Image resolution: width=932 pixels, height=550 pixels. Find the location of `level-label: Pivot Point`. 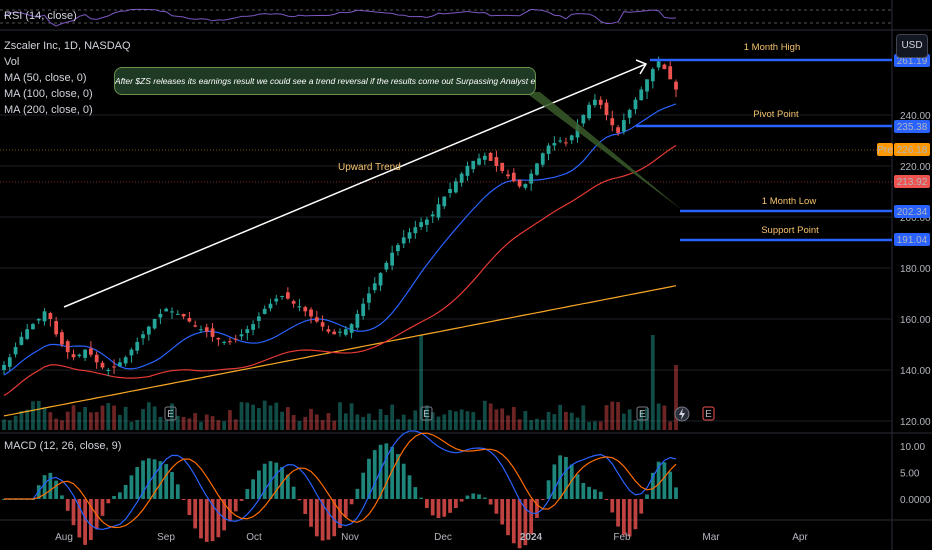

level-label: Pivot Point is located at coordinates (776, 114).